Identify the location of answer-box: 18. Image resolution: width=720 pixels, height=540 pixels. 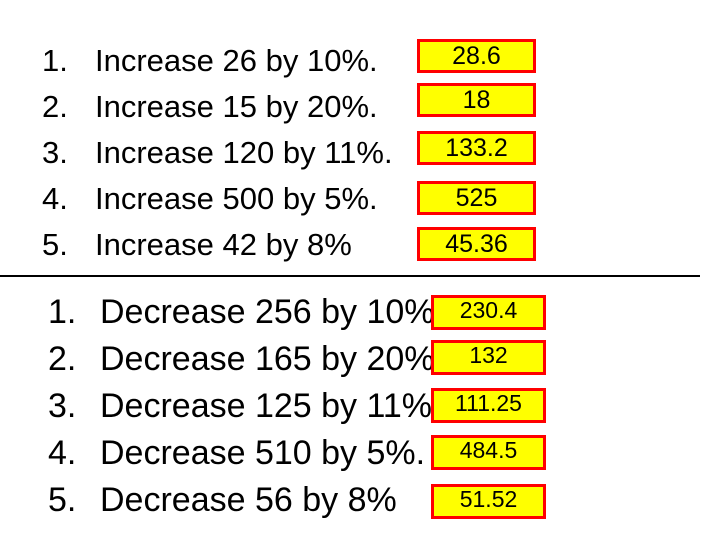
(476, 100).